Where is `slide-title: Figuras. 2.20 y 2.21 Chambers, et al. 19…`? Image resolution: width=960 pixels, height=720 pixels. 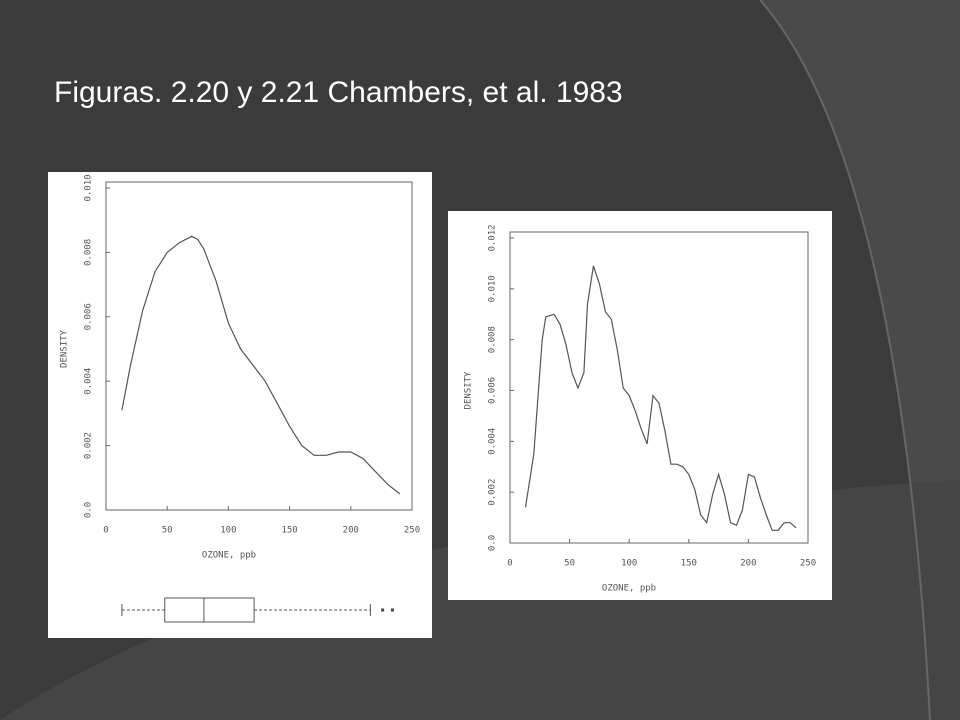 slide-title: Figuras. 2.20 y 2.21 Chambers, et al. 19… is located at coordinates (338, 92).